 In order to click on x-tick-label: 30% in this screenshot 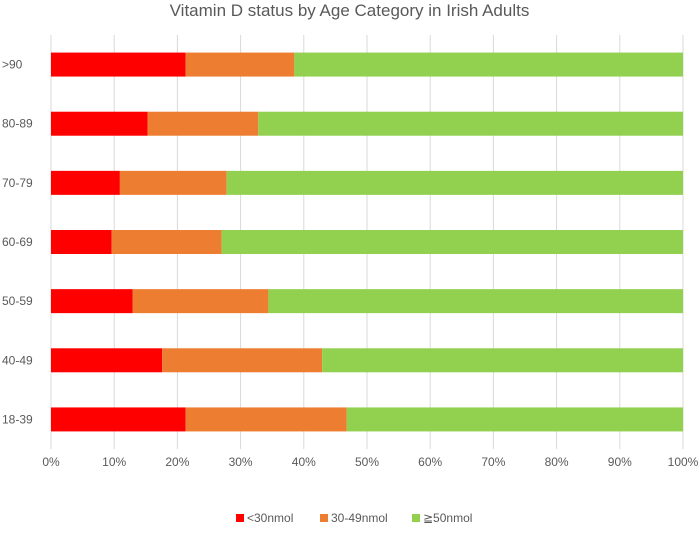, I will do `click(241, 462)`.